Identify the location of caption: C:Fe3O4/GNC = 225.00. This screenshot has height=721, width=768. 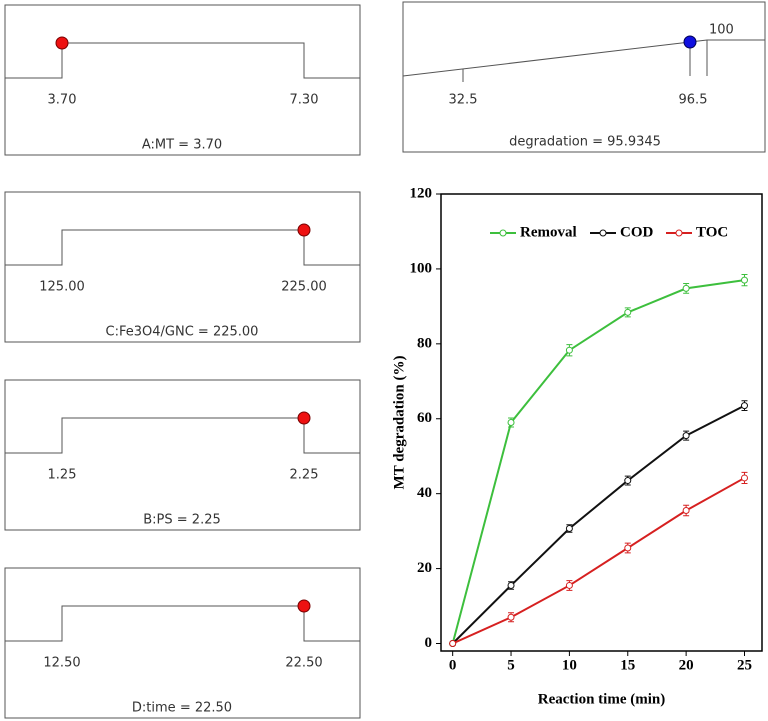
(182, 332).